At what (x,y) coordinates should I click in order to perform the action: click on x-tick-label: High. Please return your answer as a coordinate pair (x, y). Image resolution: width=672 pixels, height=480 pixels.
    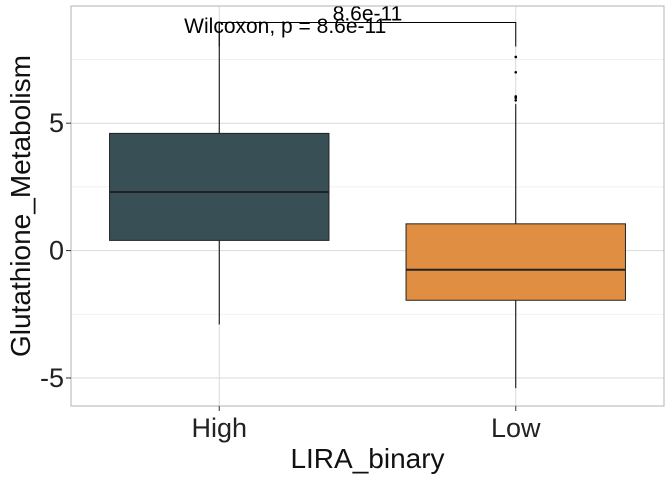
    Looking at the image, I should click on (219, 428).